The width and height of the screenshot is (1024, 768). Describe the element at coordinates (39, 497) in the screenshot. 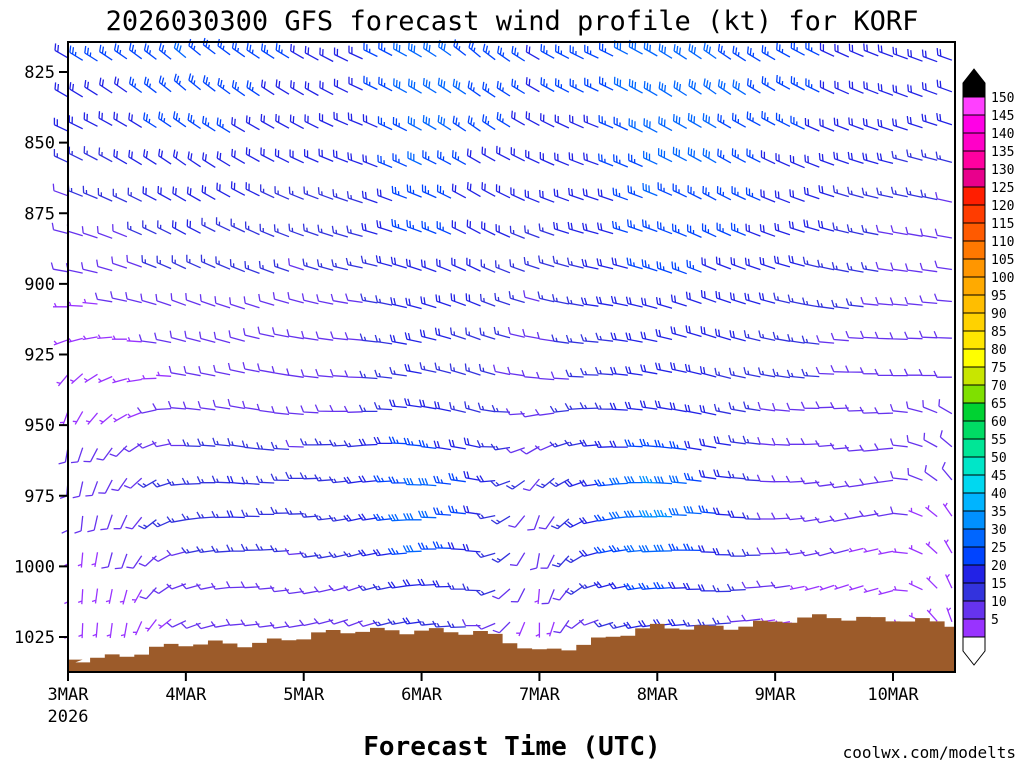

I see `y-tick-label: 975` at that location.